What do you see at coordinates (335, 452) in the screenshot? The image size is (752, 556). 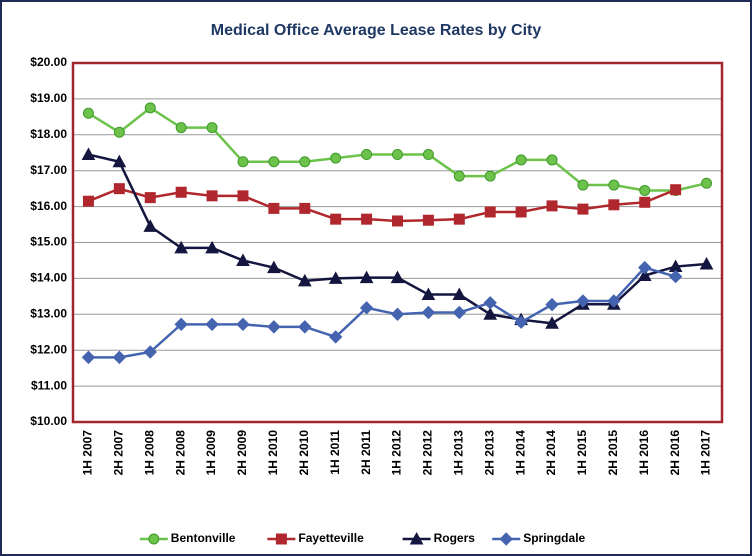 I see `x-tick-label: 1H 2011` at bounding box center [335, 452].